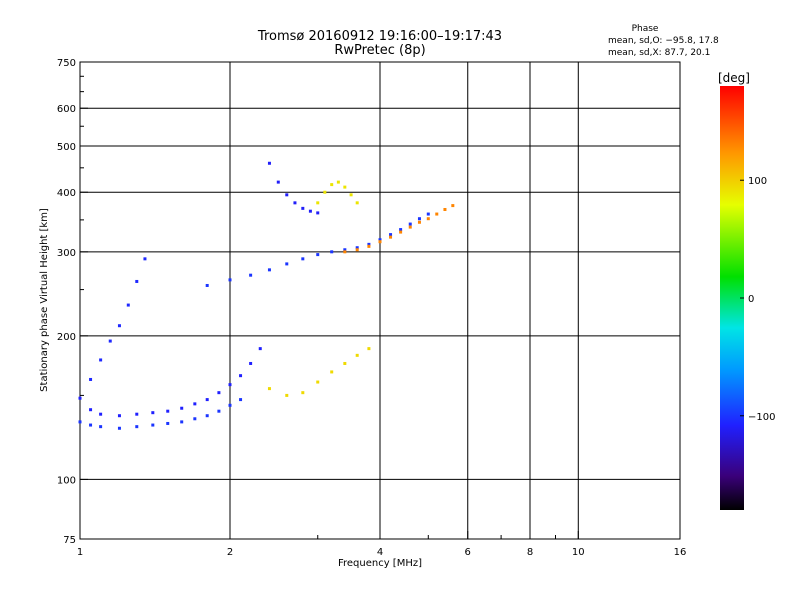 This screenshot has width=800, height=600. Describe the element at coordinates (757, 181) in the screenshot. I see `colorbar-tick-label: 100` at that location.